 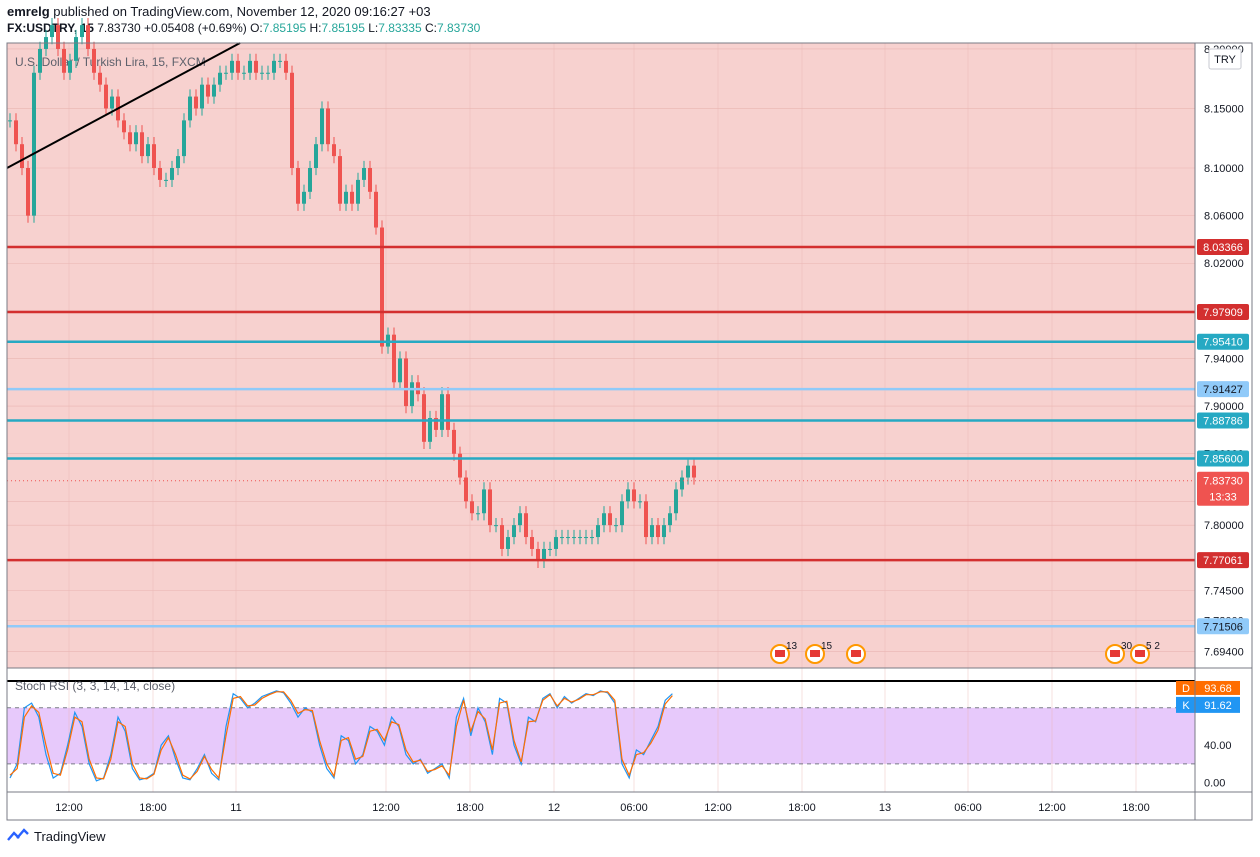 I want to click on level-price-label: 7.91427, so click(x=1223, y=390).